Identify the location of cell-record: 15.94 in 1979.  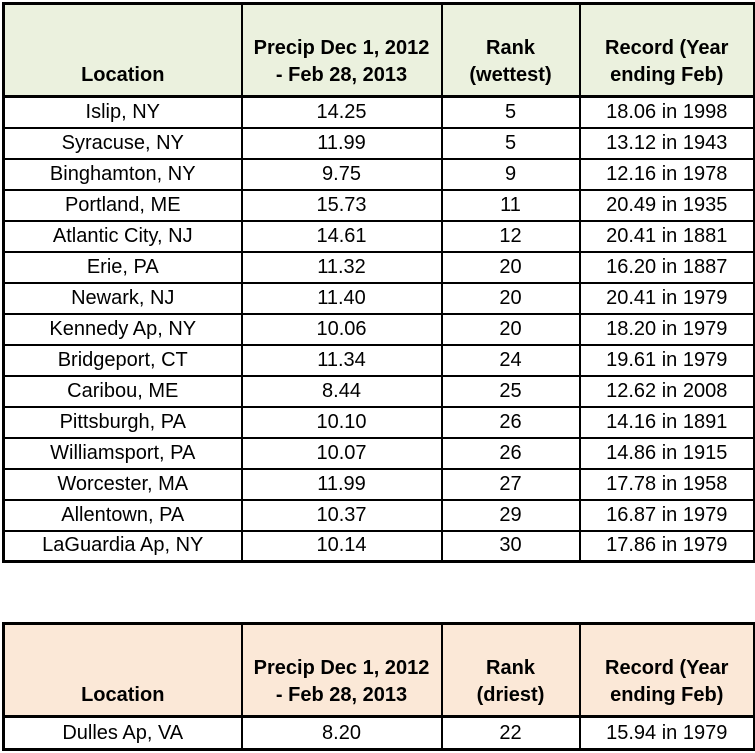
(666, 733).